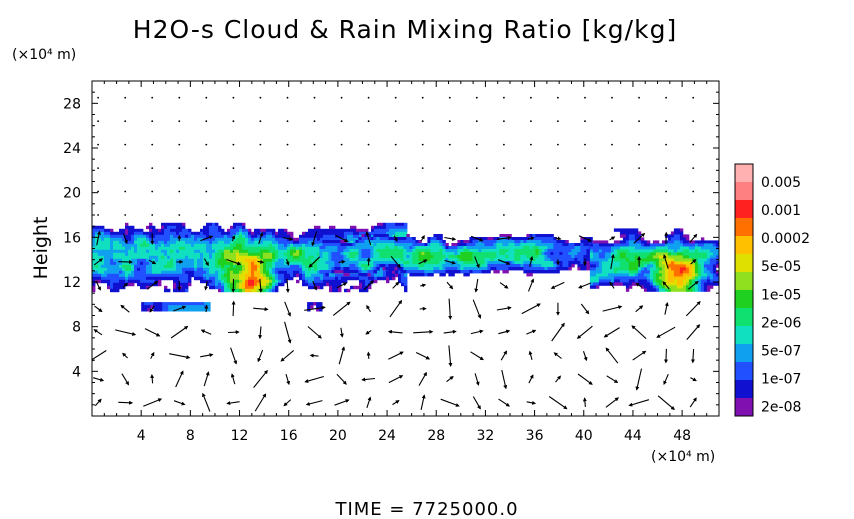 The width and height of the screenshot is (854, 519). Describe the element at coordinates (744, 227) in the screenshot. I see `colorbar-swatch` at that location.